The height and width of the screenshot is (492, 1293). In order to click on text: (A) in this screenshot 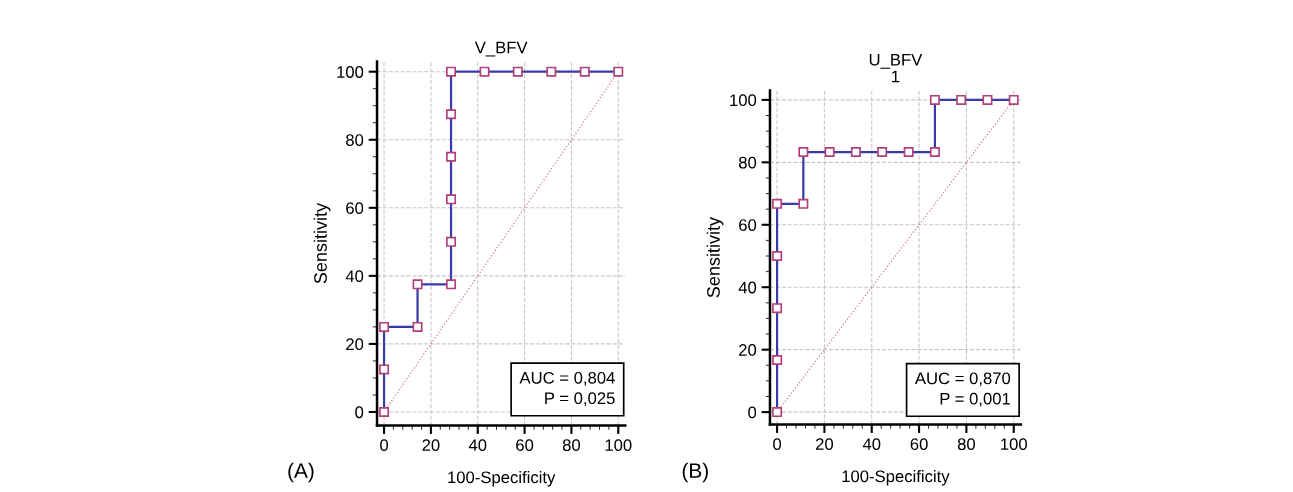, I will do `click(301, 472)`.